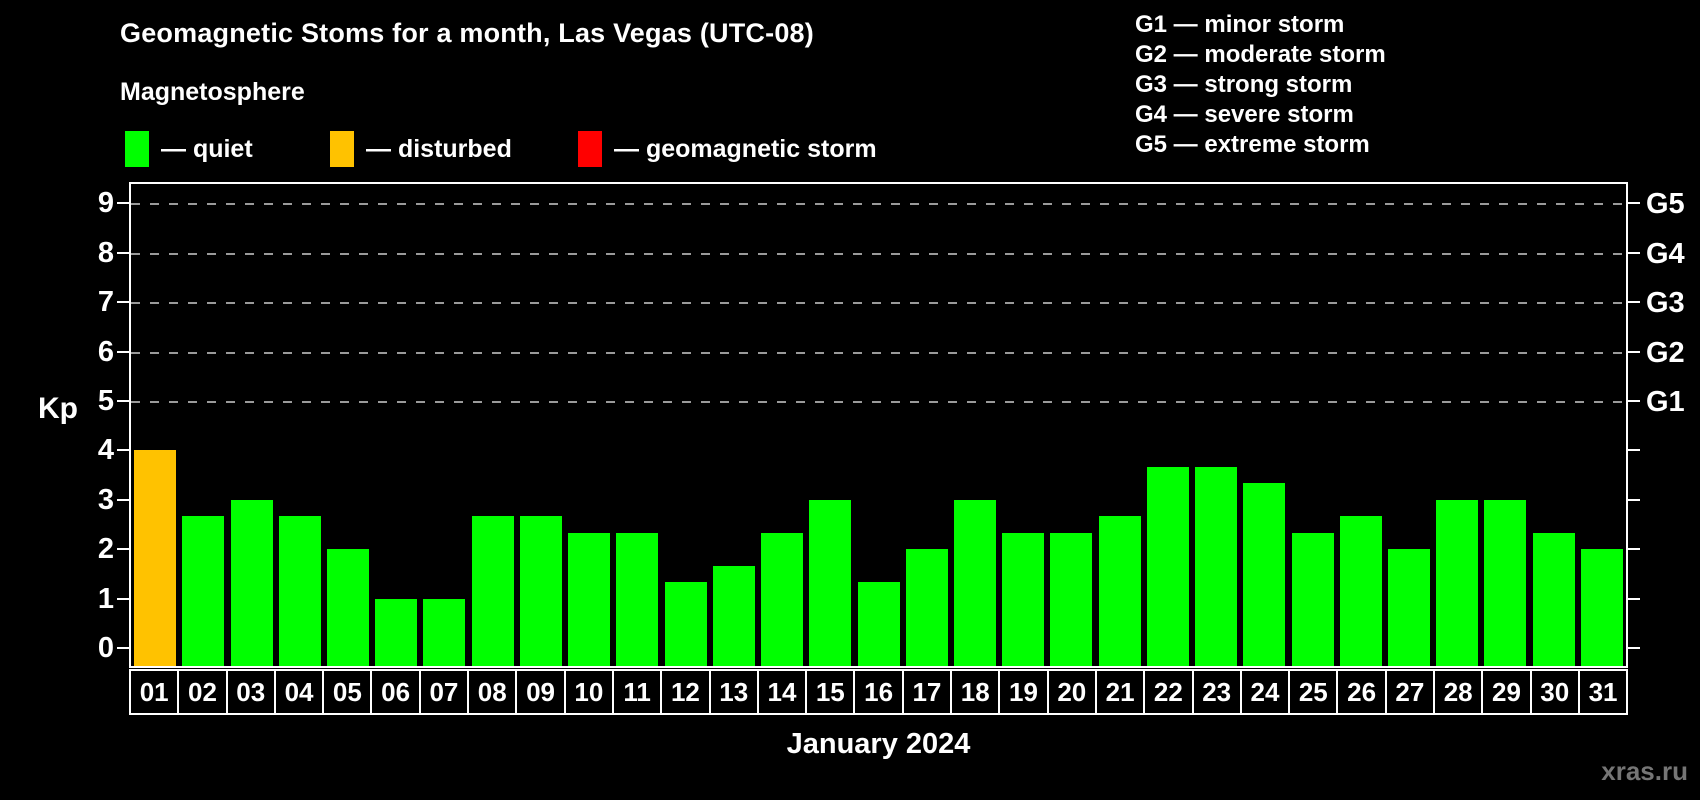  What do you see at coordinates (492, 692) in the screenshot?
I see `day-label-08: 08` at bounding box center [492, 692].